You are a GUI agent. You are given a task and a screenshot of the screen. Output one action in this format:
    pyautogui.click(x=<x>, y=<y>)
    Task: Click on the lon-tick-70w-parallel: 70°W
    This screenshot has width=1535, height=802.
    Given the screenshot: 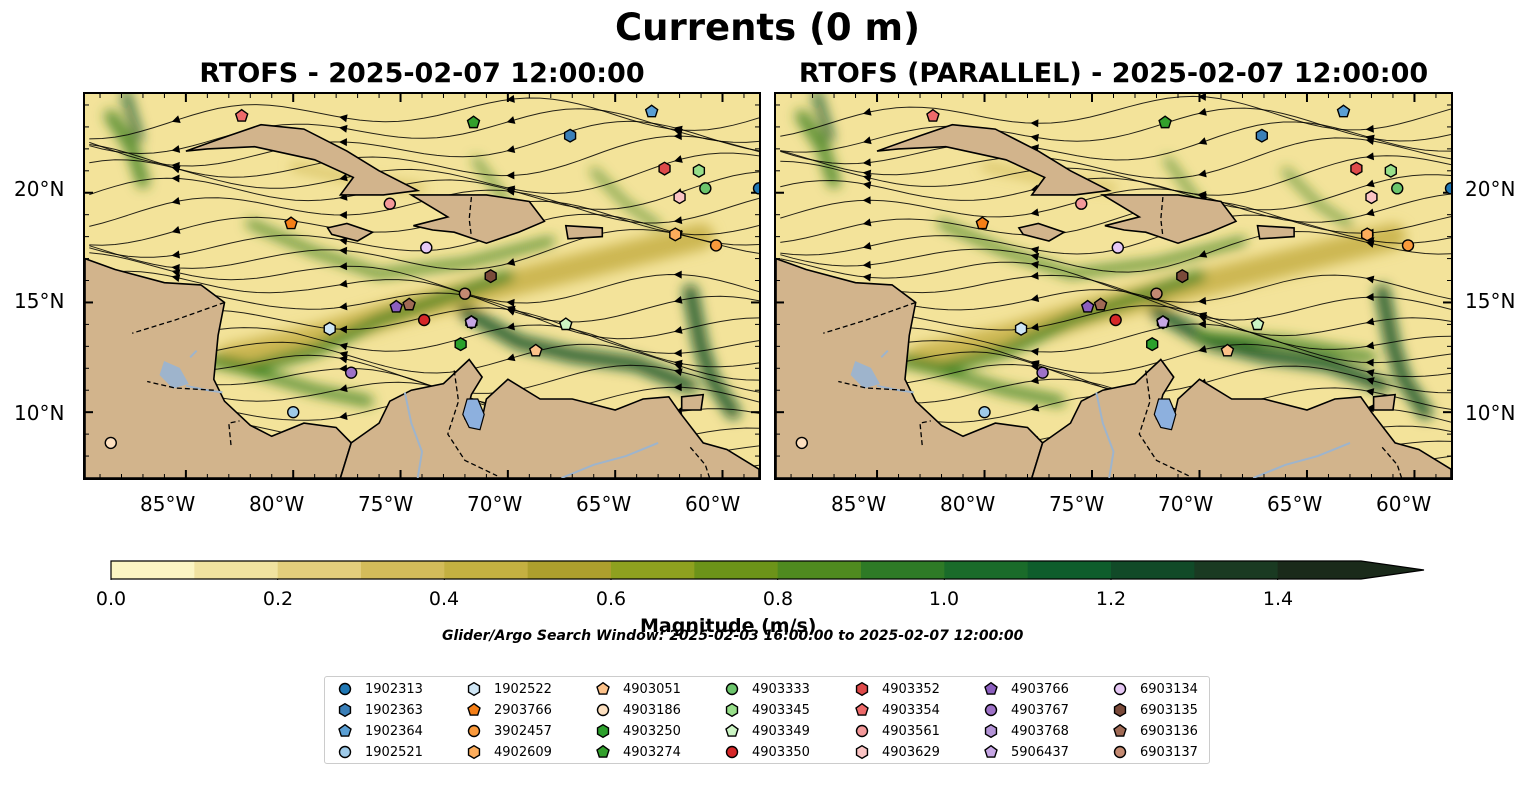 What is the action you would take?
    pyautogui.click(x=1186, y=504)
    